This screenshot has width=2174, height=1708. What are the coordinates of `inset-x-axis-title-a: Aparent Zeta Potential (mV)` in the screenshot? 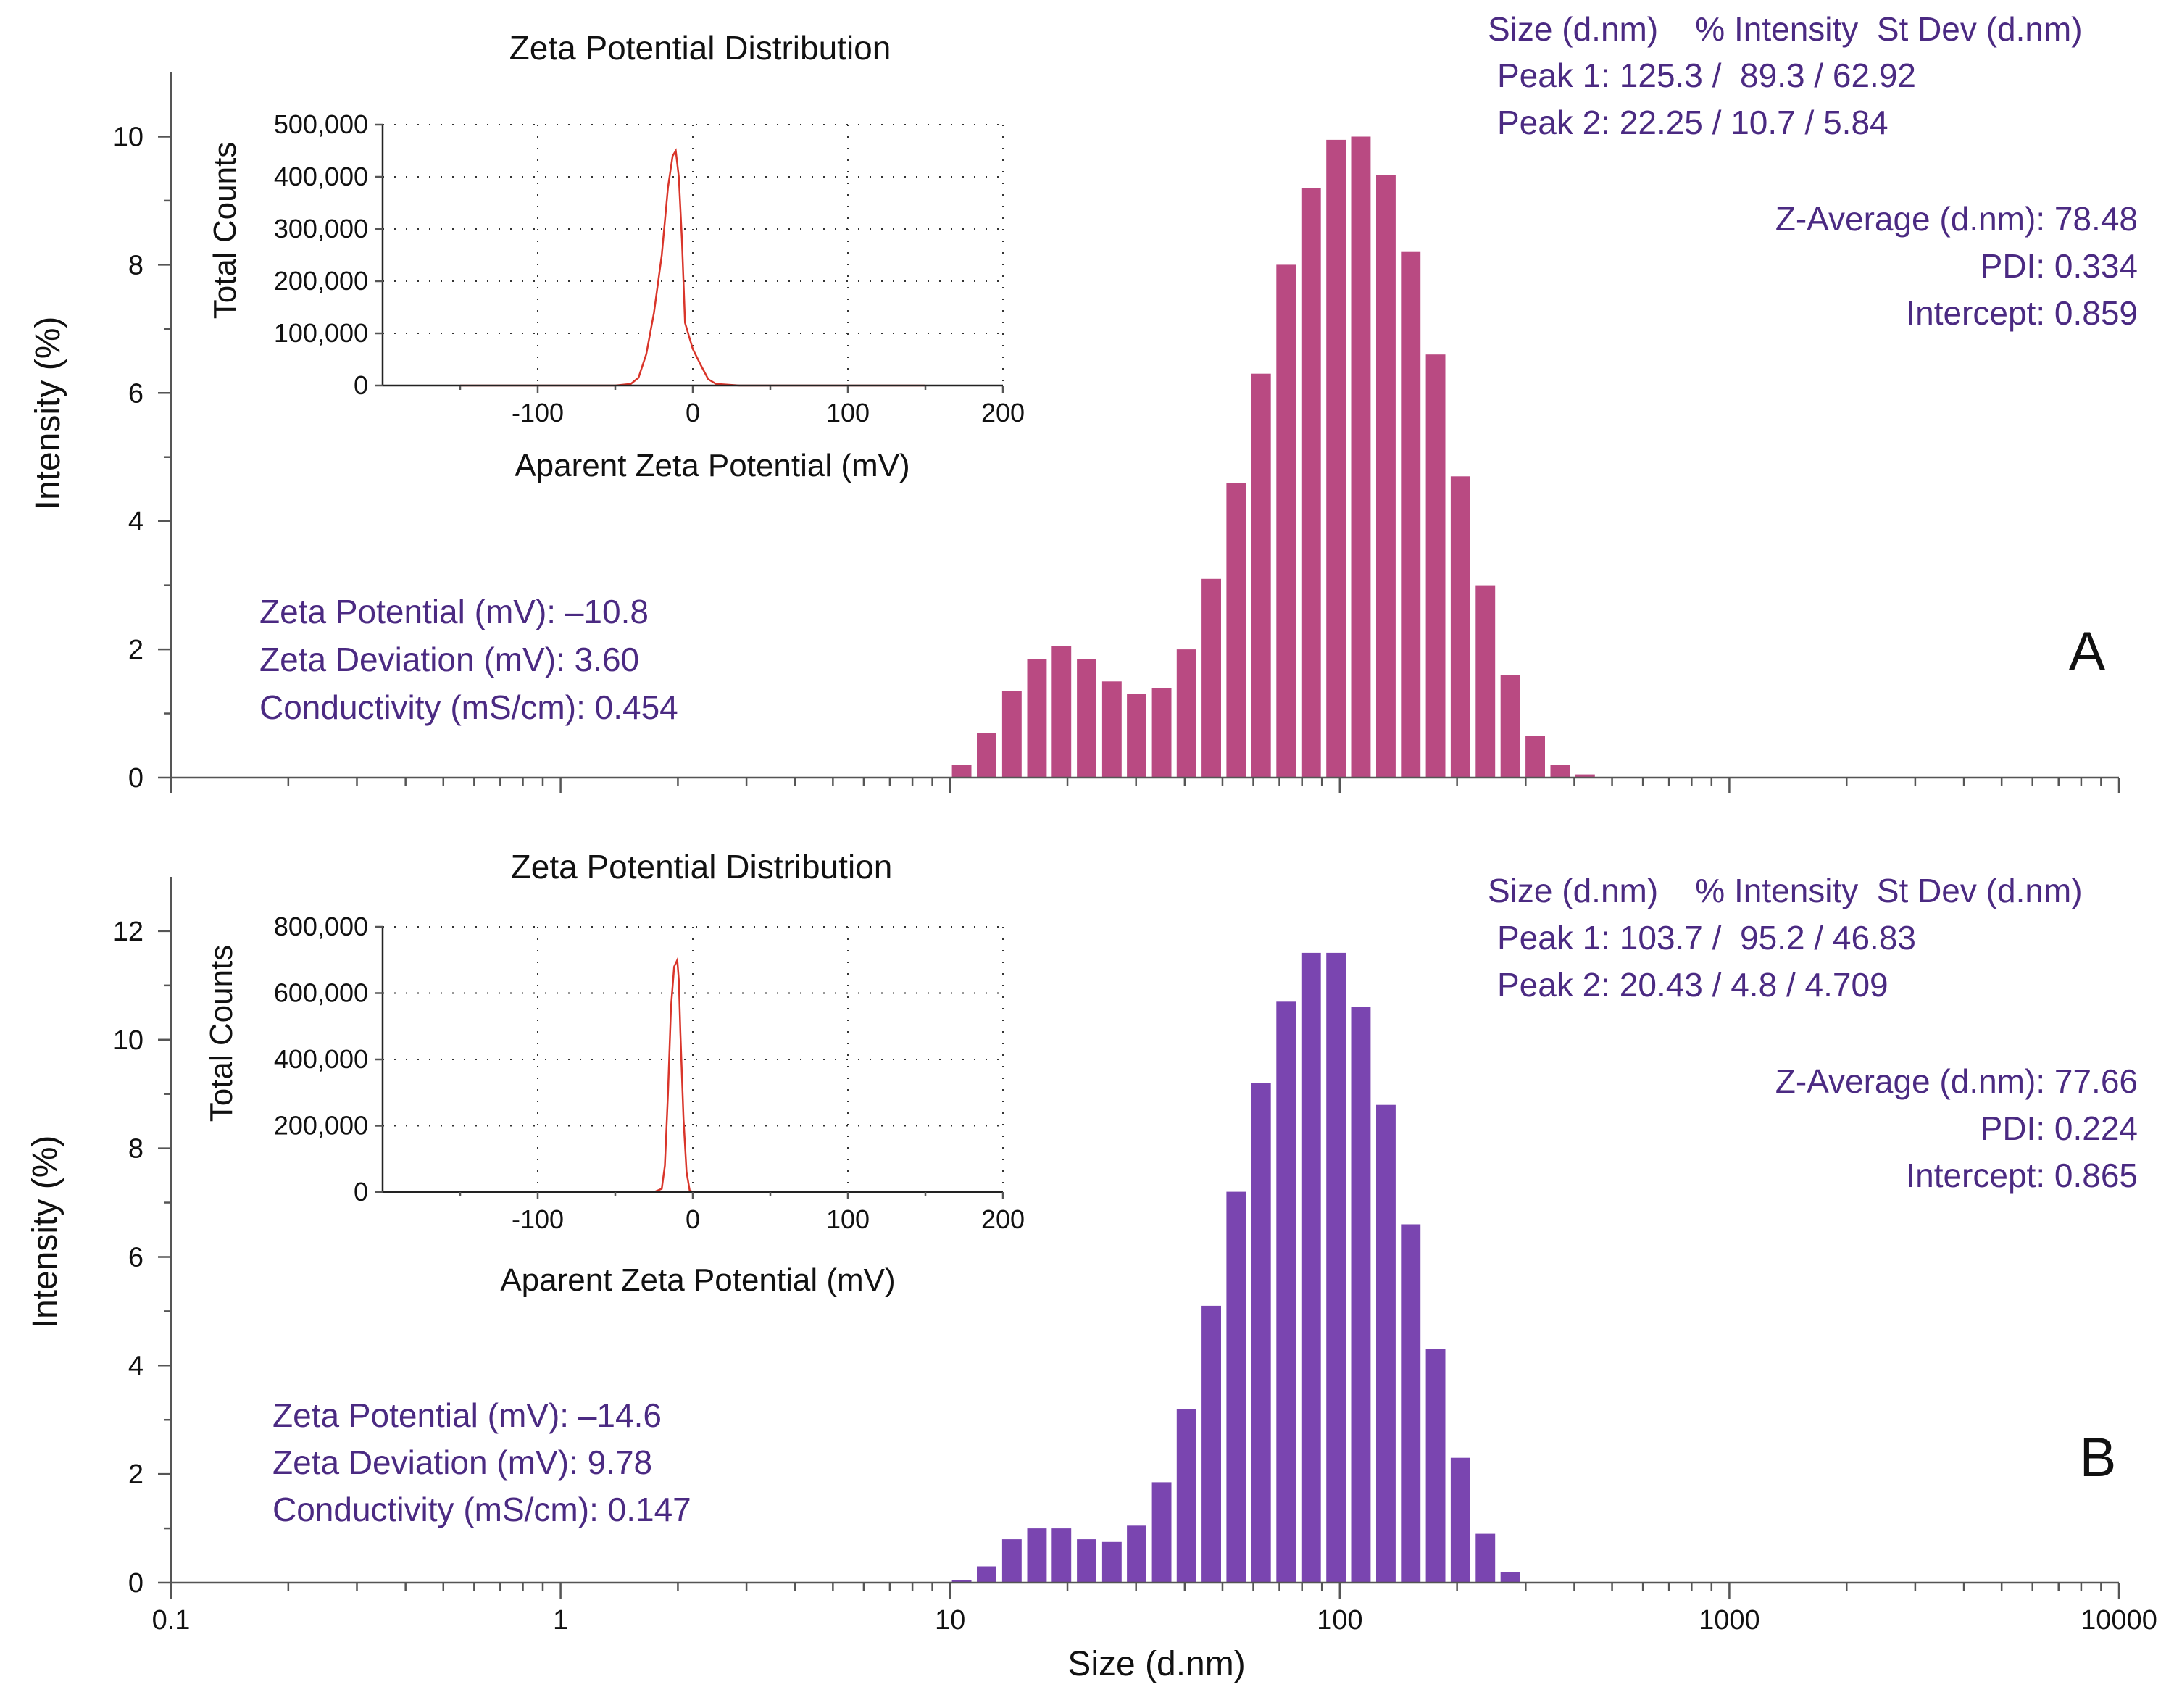 It's located at (712, 465).